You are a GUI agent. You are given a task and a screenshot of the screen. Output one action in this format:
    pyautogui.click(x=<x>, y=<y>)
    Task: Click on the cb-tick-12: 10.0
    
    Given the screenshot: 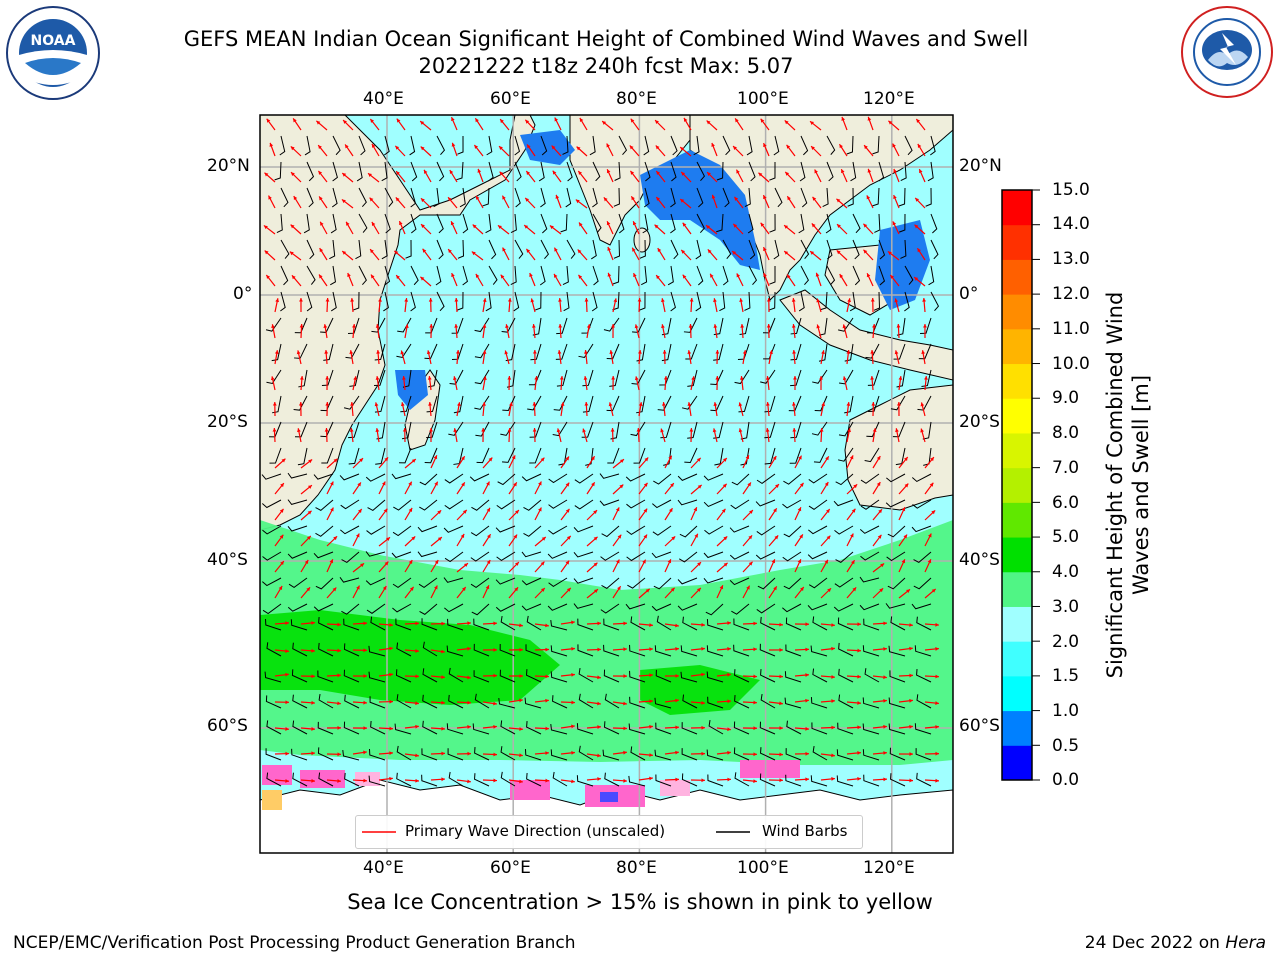 What is the action you would take?
    pyautogui.click(x=1071, y=364)
    